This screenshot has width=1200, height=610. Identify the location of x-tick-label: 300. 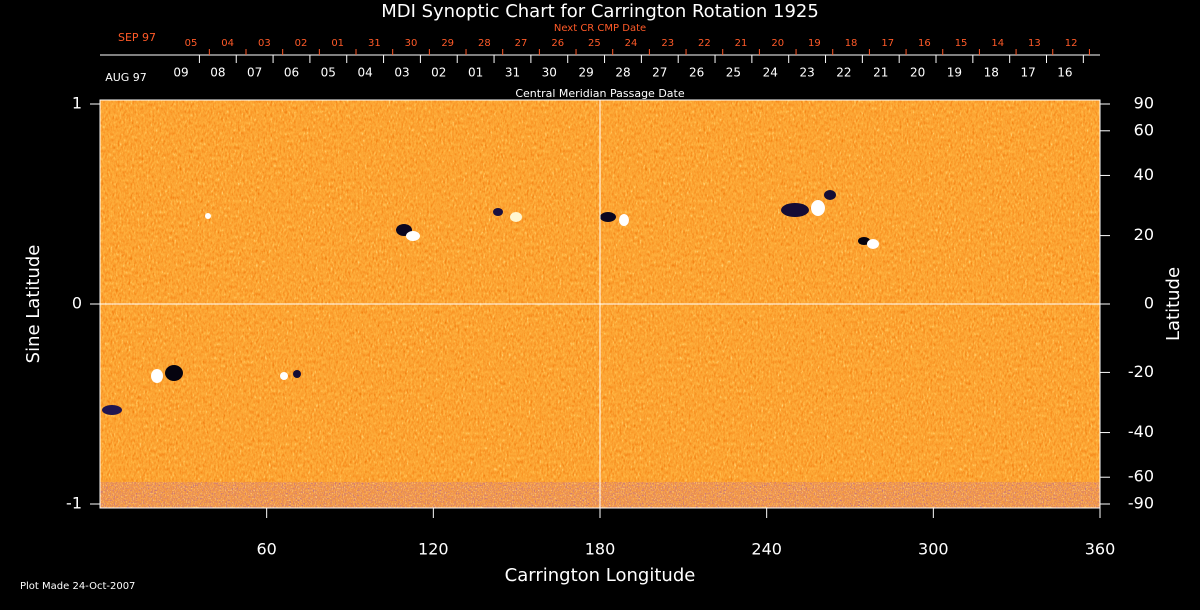
(933, 549).